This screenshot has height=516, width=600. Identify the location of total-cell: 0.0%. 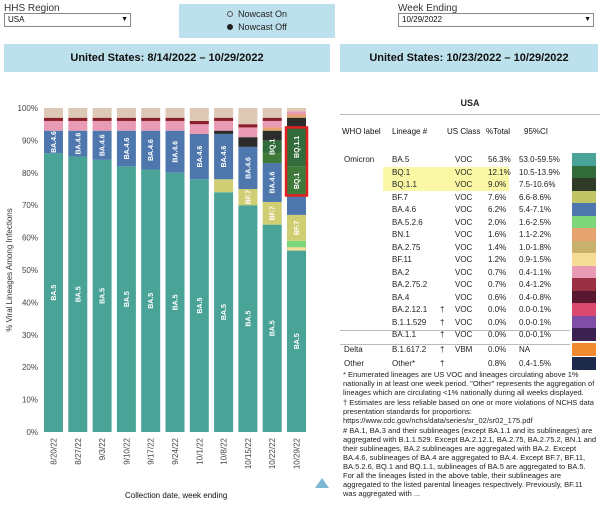
(497, 334).